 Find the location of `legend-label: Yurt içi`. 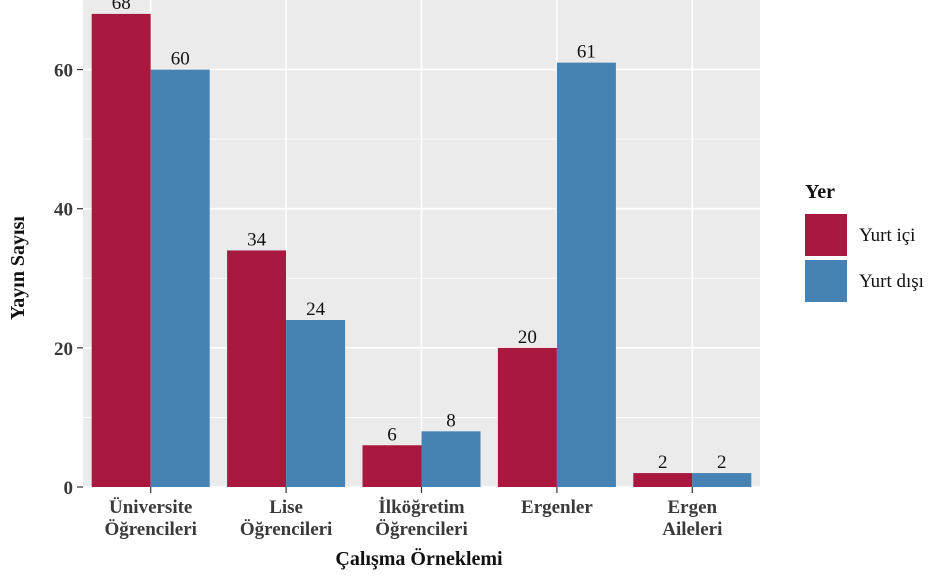

legend-label: Yurt içi is located at coordinates (887, 235).